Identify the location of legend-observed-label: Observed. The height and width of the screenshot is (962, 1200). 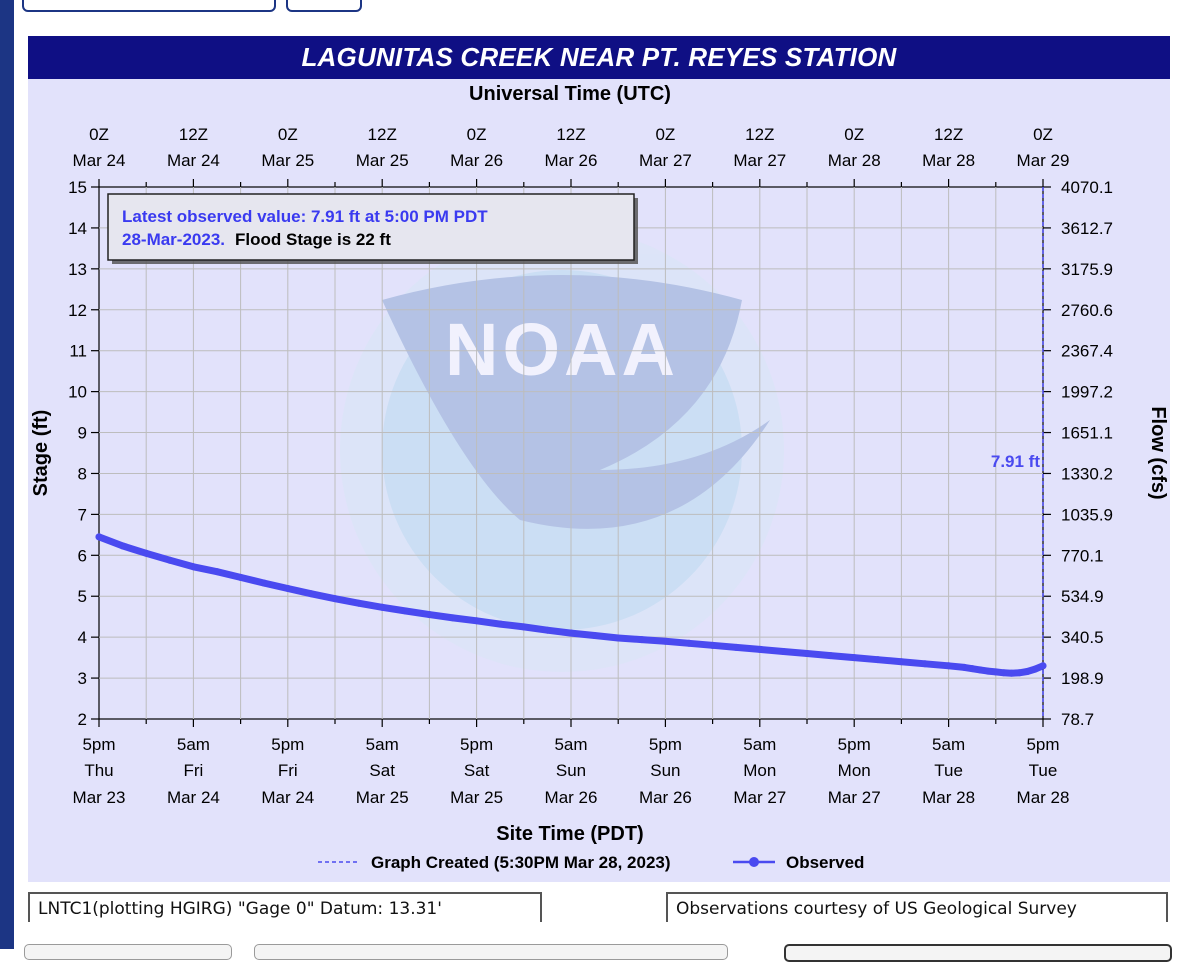
(825, 862).